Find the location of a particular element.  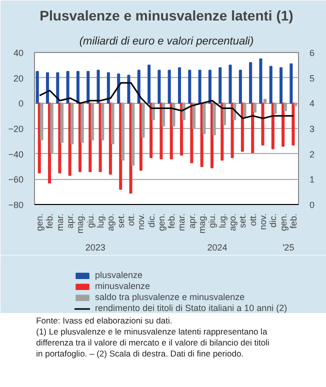

y2-tick-label: 3 is located at coordinates (312, 129).